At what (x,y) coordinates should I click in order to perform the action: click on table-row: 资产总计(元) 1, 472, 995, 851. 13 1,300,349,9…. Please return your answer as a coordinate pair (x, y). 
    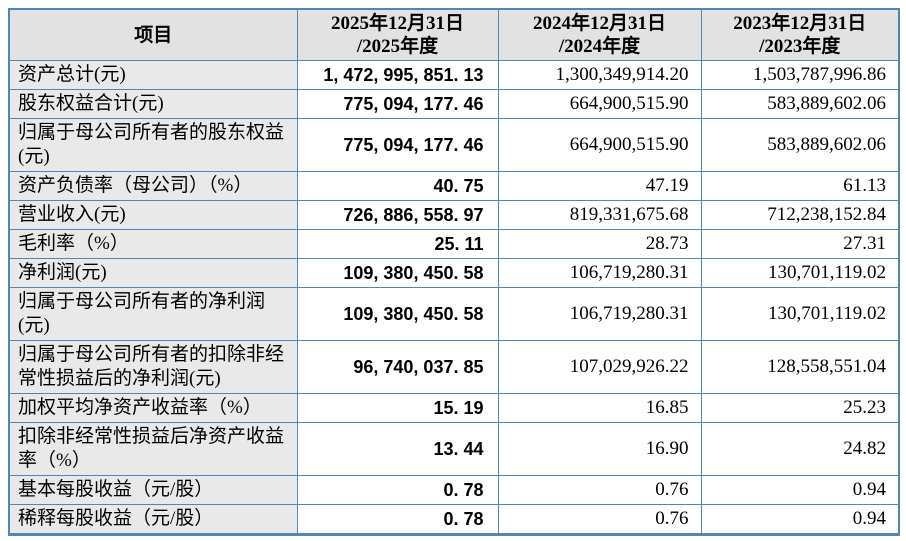
    Looking at the image, I should click on (454, 75).